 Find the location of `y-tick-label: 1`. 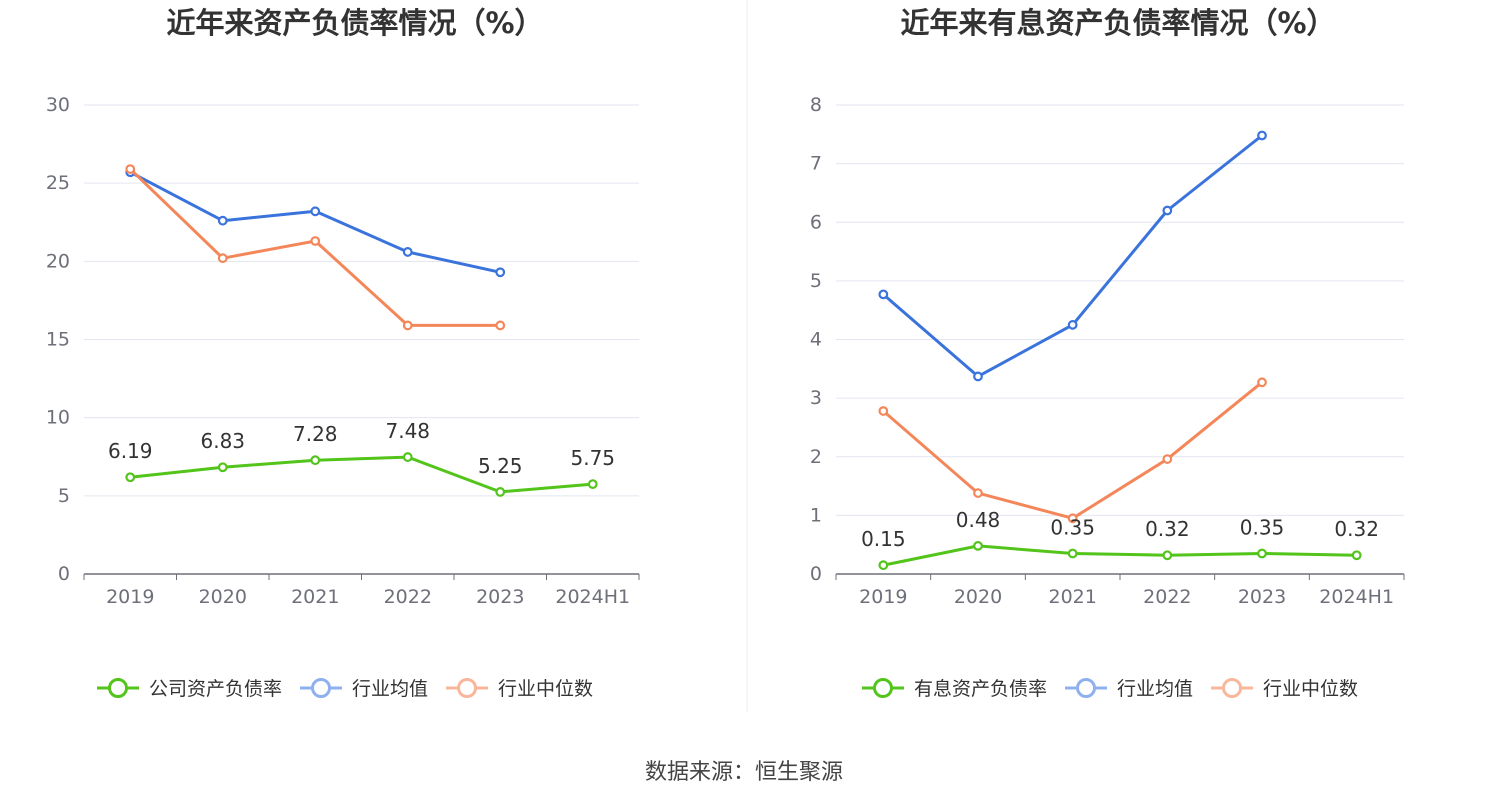

y-tick-label: 1 is located at coordinates (816, 515).